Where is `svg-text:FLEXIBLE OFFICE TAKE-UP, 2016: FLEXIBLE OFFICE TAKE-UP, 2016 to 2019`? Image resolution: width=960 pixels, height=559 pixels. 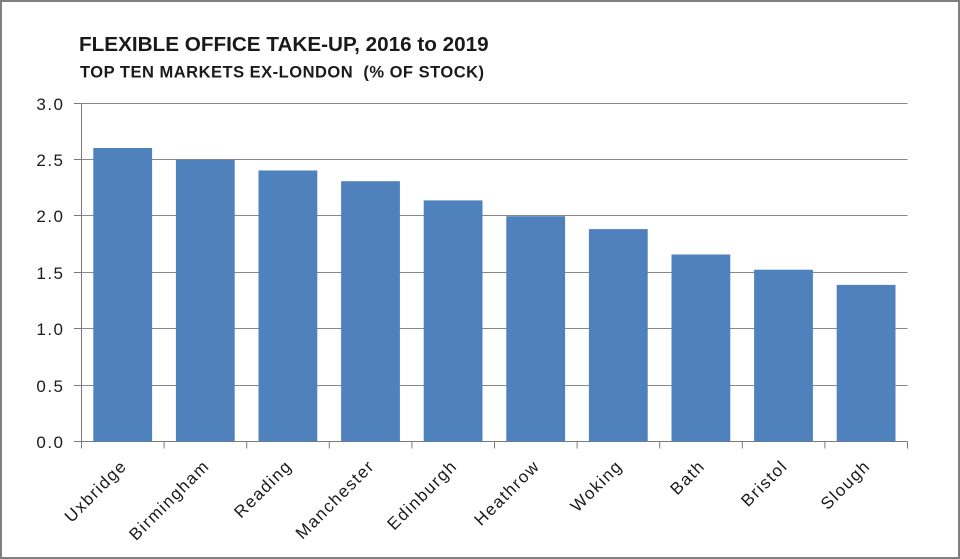
svg-text:FLEXIBLE OFFICE TAKE-UP, 2016: FLEXIBLE OFFICE TAKE-UP, 2016 to 2019 is located at coordinates (284, 44).